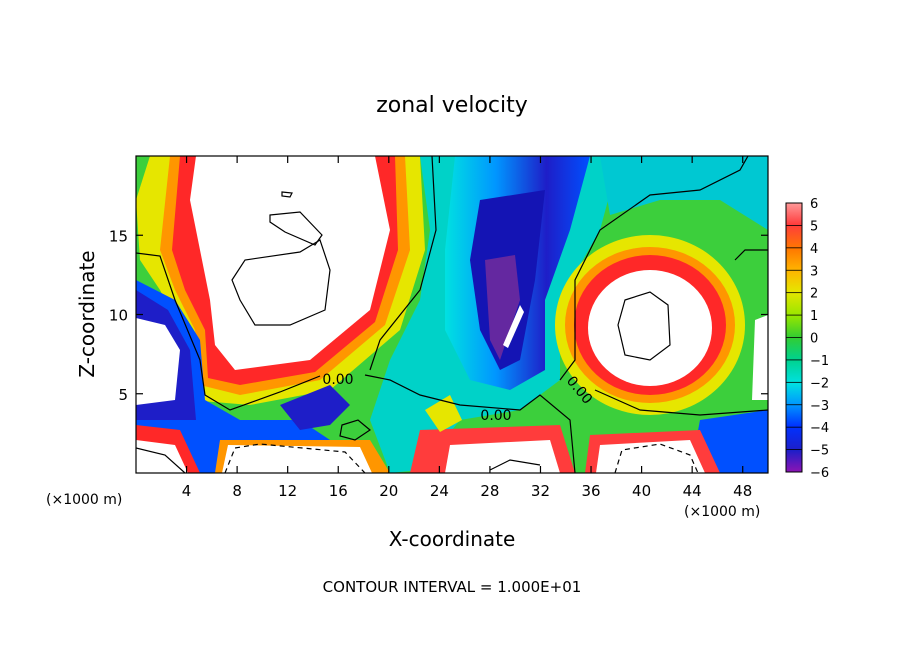 The image size is (904, 654). Describe the element at coordinates (590, 491) in the screenshot. I see `x-tick-label: 36` at that location.